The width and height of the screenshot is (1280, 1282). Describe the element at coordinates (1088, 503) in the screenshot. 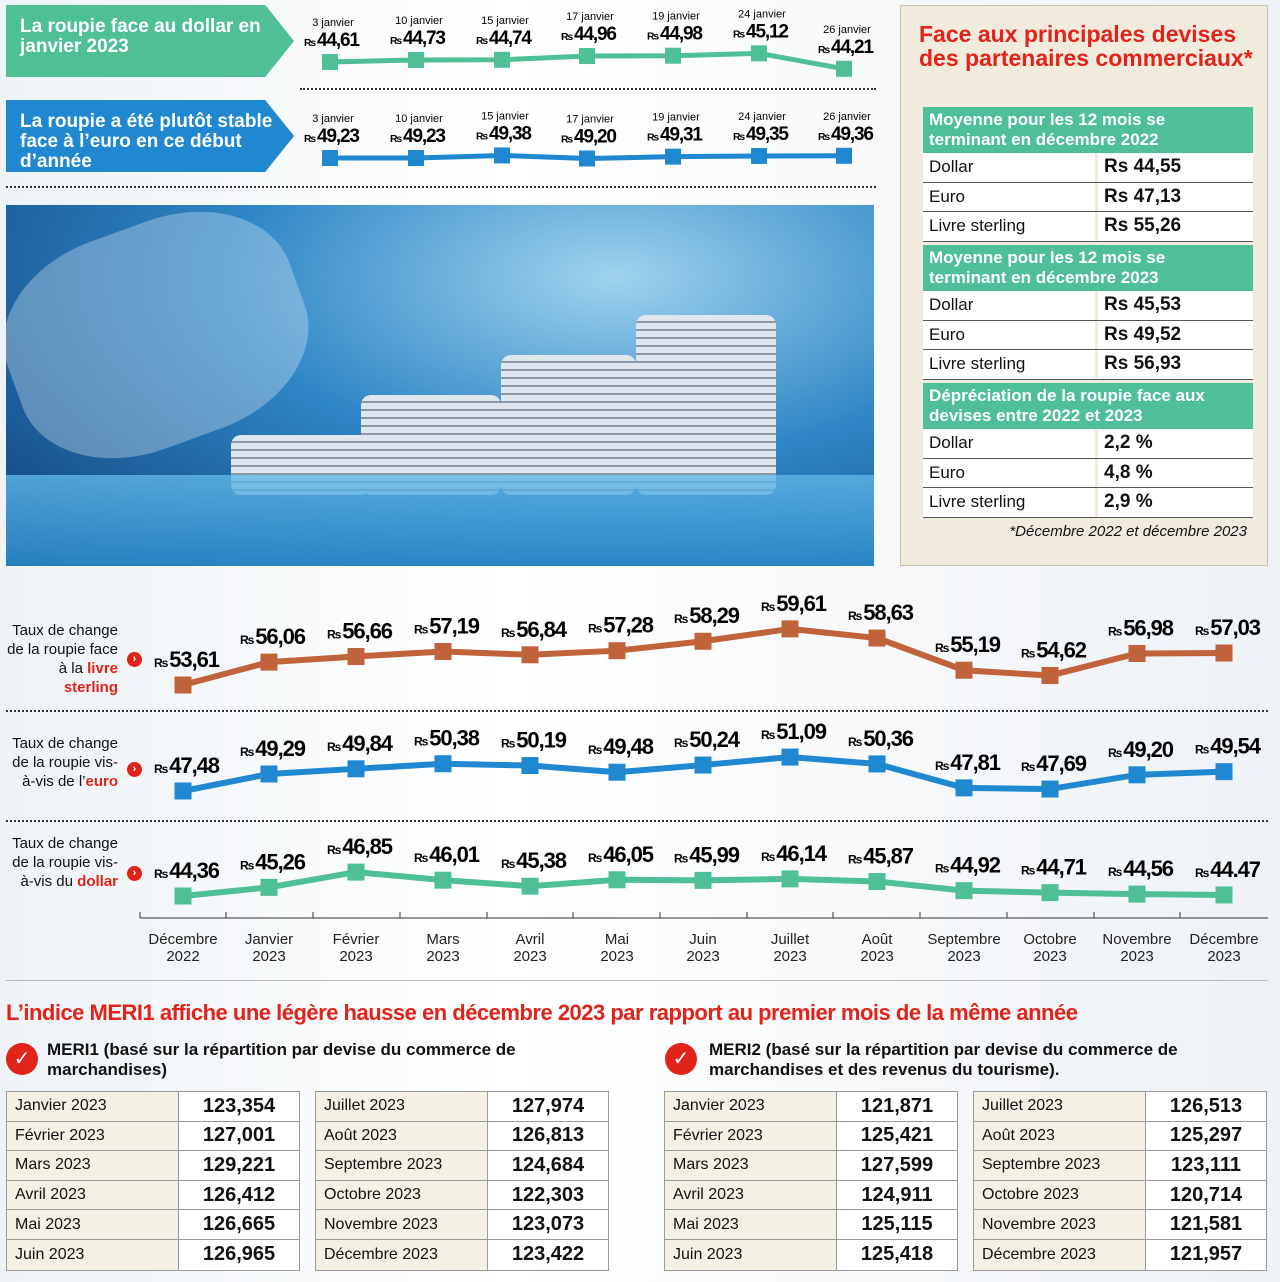

I see `panel-table-row: Livre sterling 2,9 %` at that location.